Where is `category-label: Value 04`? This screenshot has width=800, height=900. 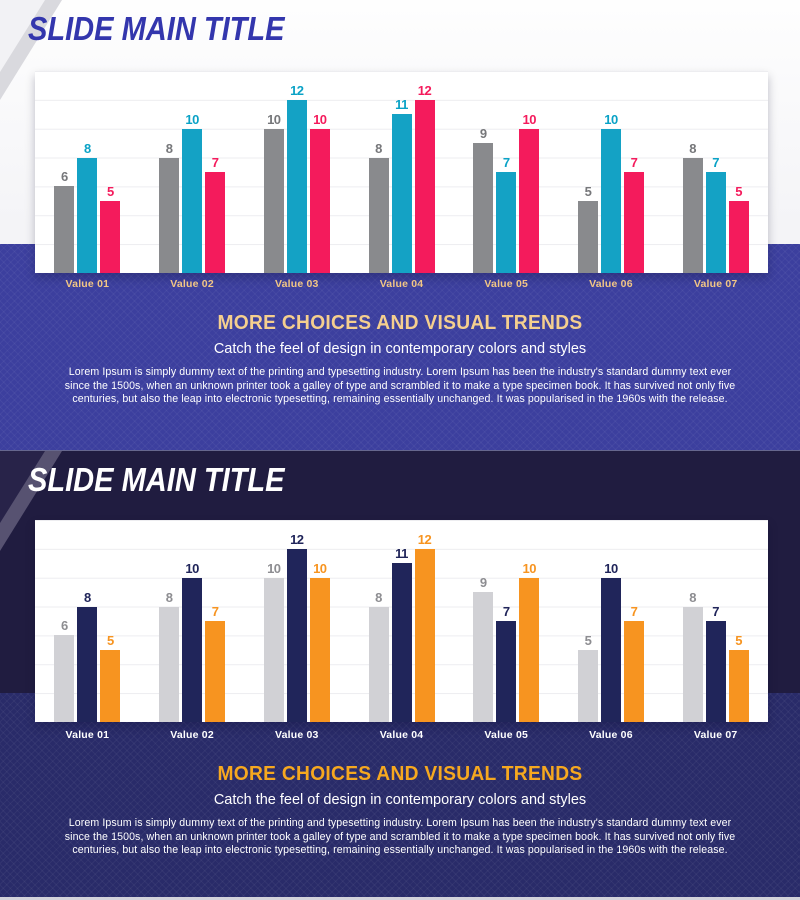
category-label: Value 04 is located at coordinates (401, 735).